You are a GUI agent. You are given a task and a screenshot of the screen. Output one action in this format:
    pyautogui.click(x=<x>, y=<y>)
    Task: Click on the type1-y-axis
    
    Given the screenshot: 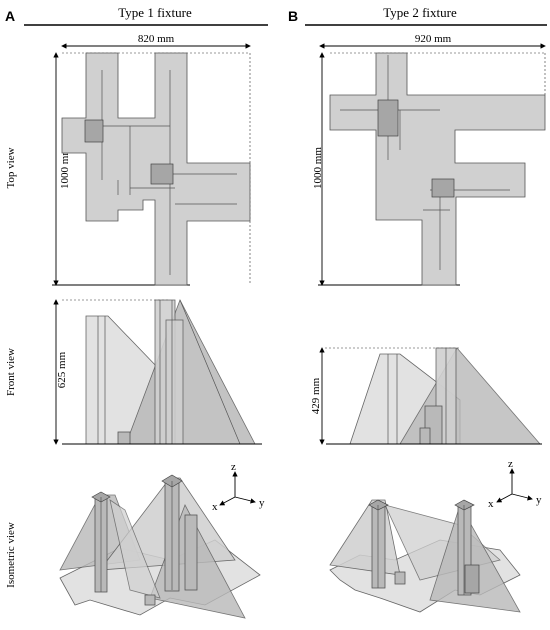 What is the action you would take?
    pyautogui.click(x=245, y=500)
    